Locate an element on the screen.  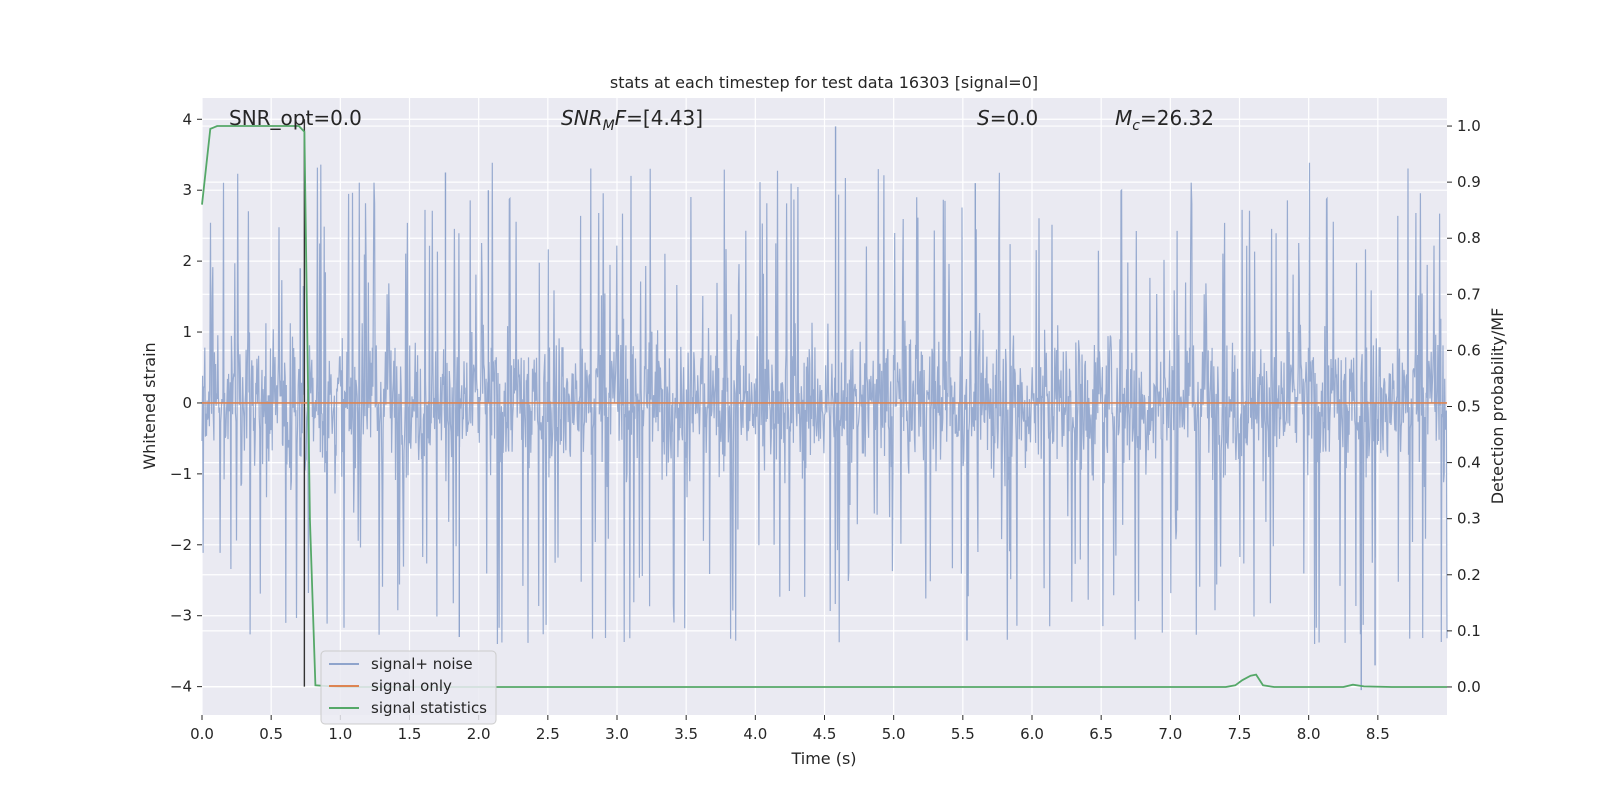
s-rest: =0.0 is located at coordinates (1014, 118).